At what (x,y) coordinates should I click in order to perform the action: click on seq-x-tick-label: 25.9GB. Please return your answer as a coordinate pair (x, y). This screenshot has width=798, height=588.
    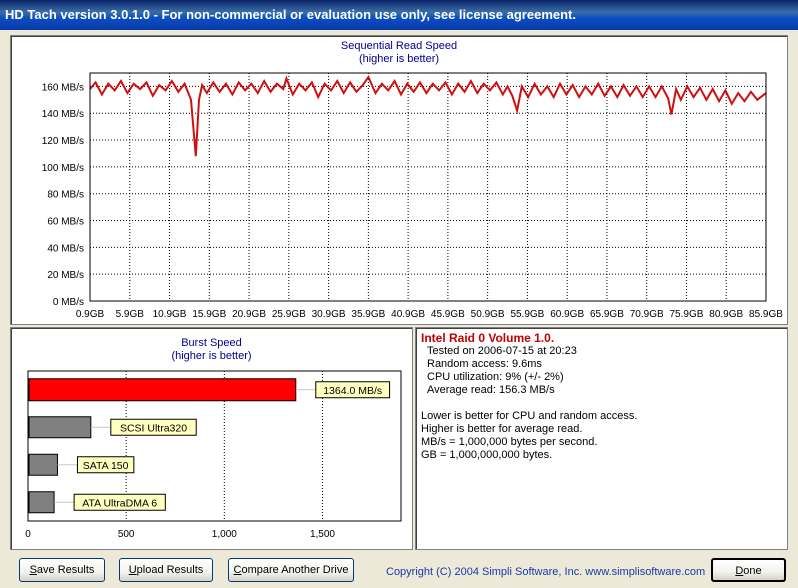
    Looking at the image, I should click on (289, 314).